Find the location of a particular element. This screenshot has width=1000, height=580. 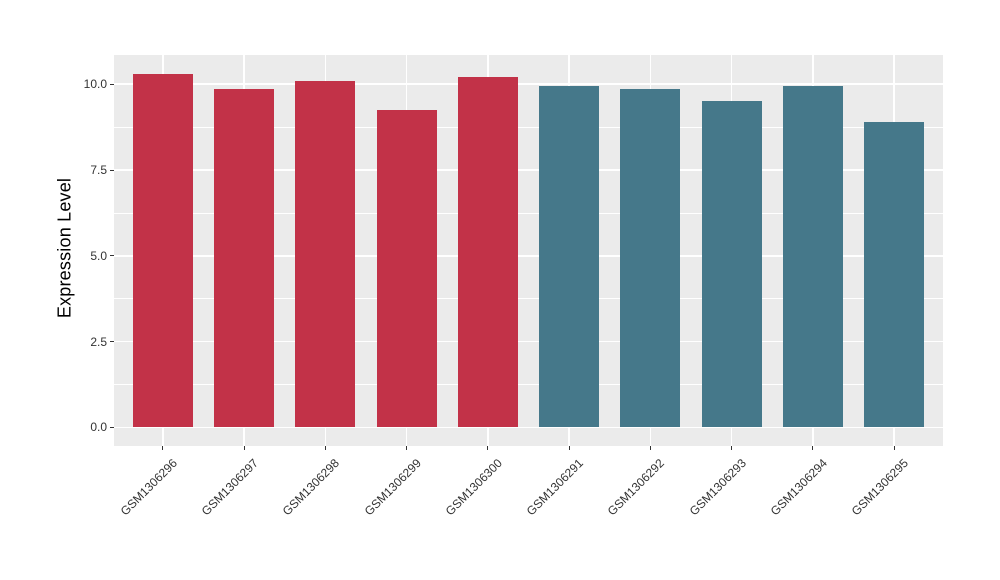

x-tick-label: GSM1306291 is located at coordinates (555, 487).